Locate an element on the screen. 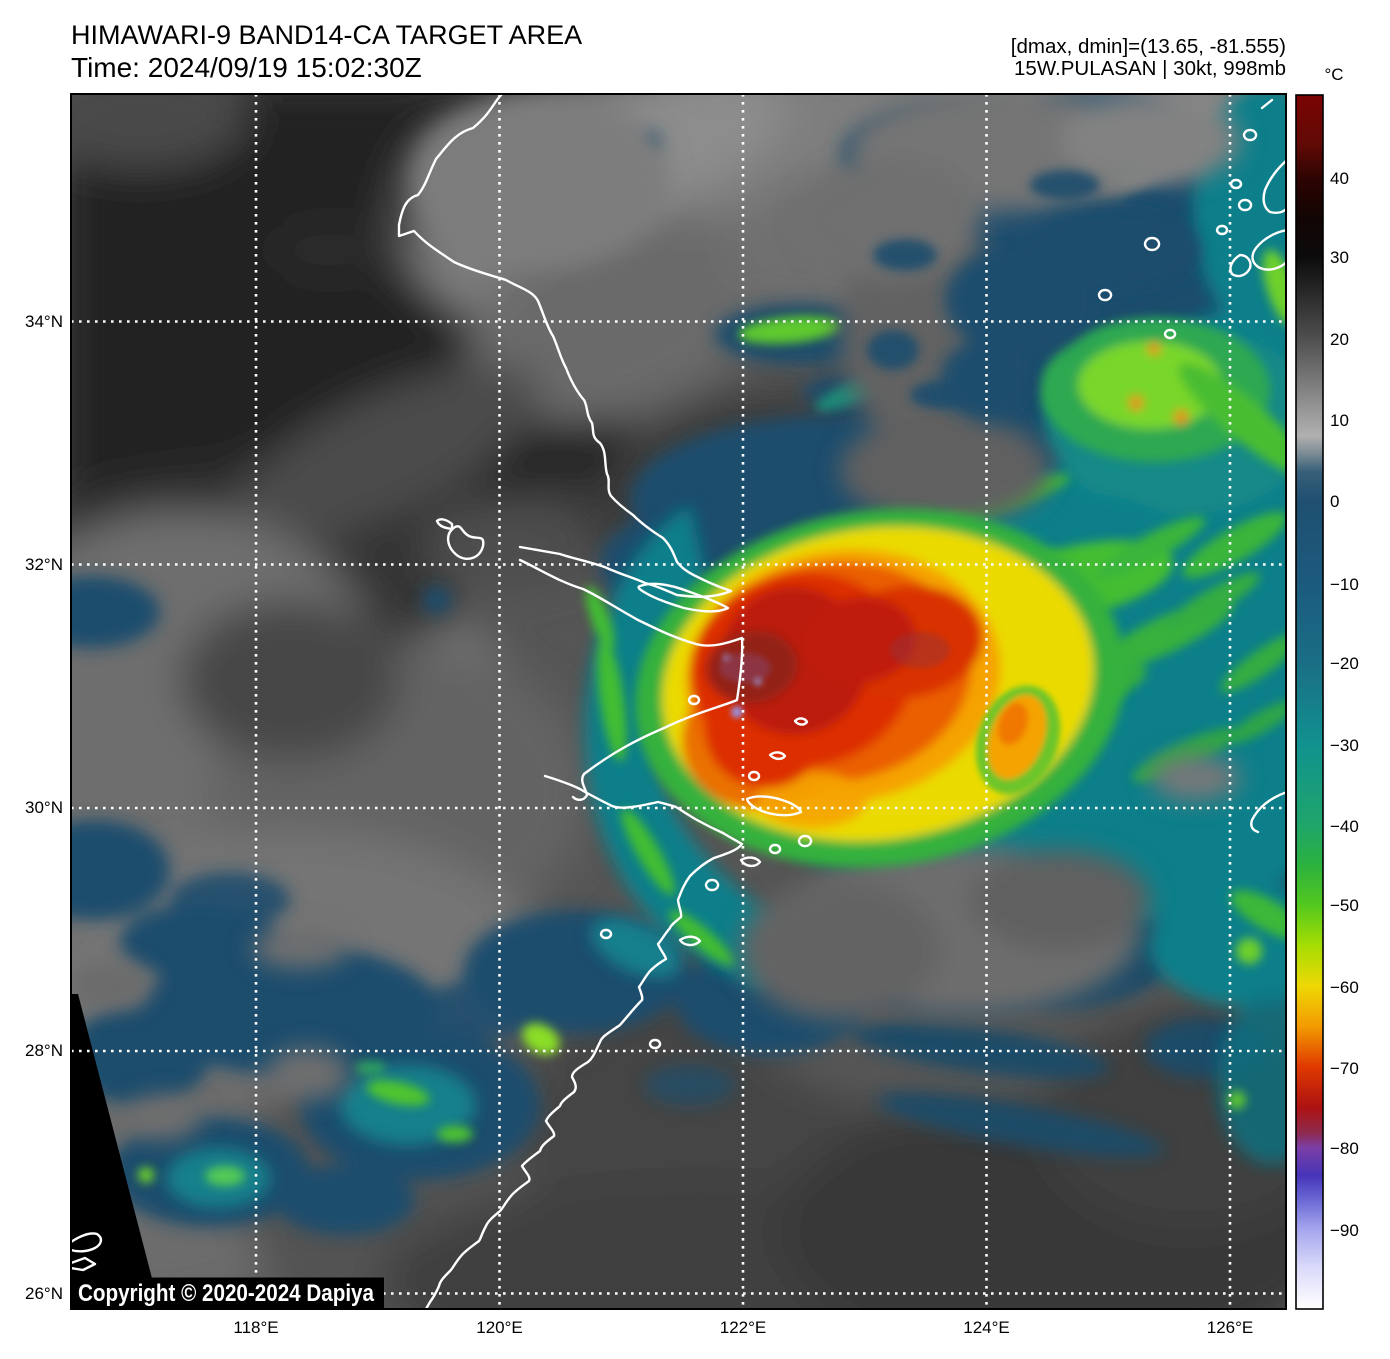  svg-text: −70 is located at coordinates (1344, 1068).